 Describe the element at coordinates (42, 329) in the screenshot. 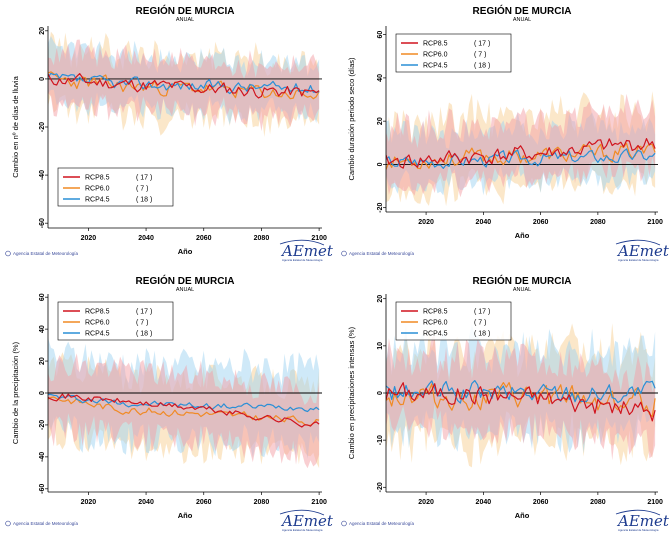

I see `y-tick-label: 40` at that location.